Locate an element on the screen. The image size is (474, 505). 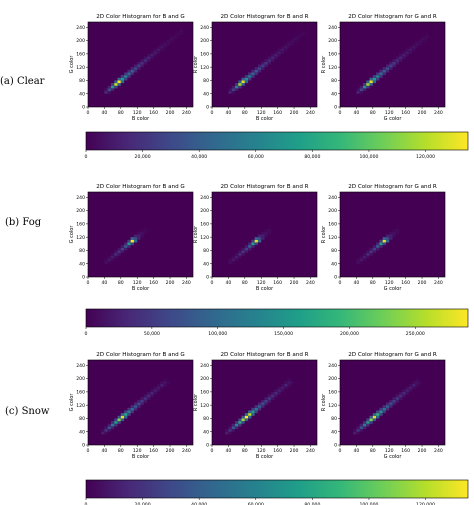
panel-title: 2D Color Histogram for G and R is located at coordinates (392, 187).